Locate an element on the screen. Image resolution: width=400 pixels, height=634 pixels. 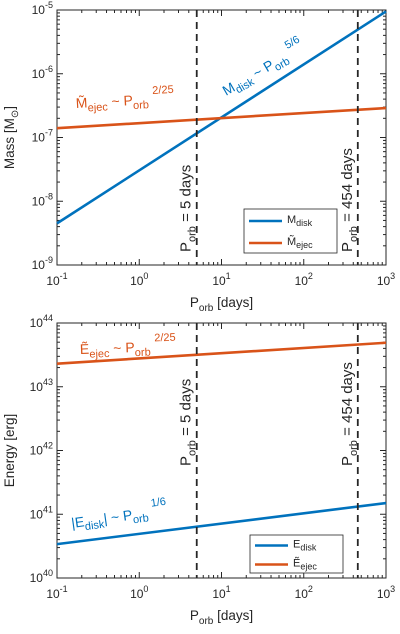
legend: Mdisk M̃ejec is located at coordinates (290, 231).